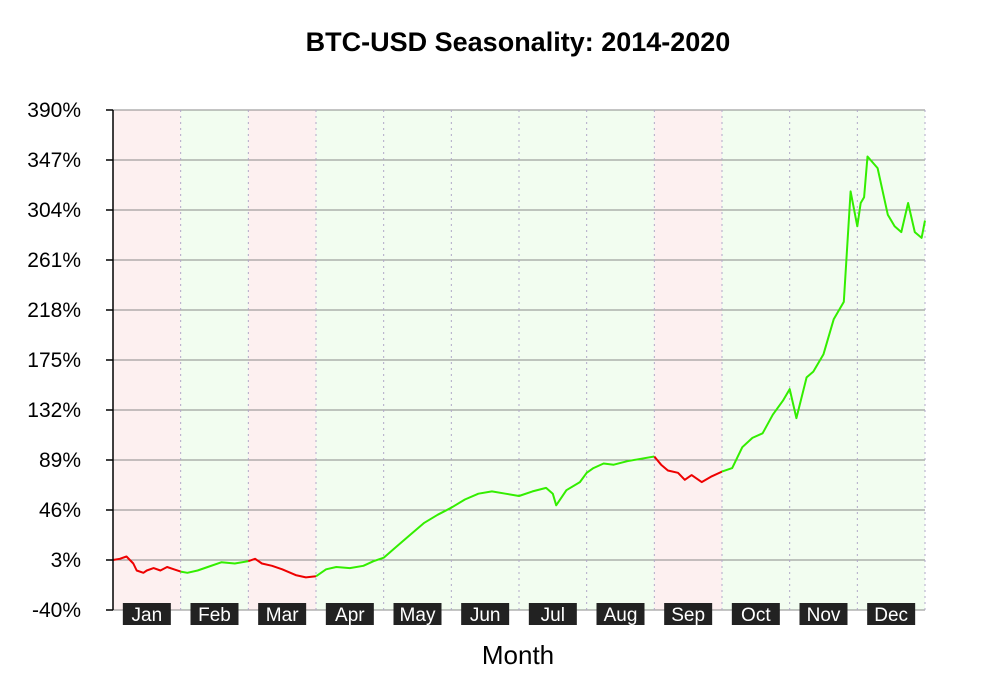  Describe the element at coordinates (518, 42) in the screenshot. I see `chart-title: BTC-USD Seasonality: 2014-2020` at that location.